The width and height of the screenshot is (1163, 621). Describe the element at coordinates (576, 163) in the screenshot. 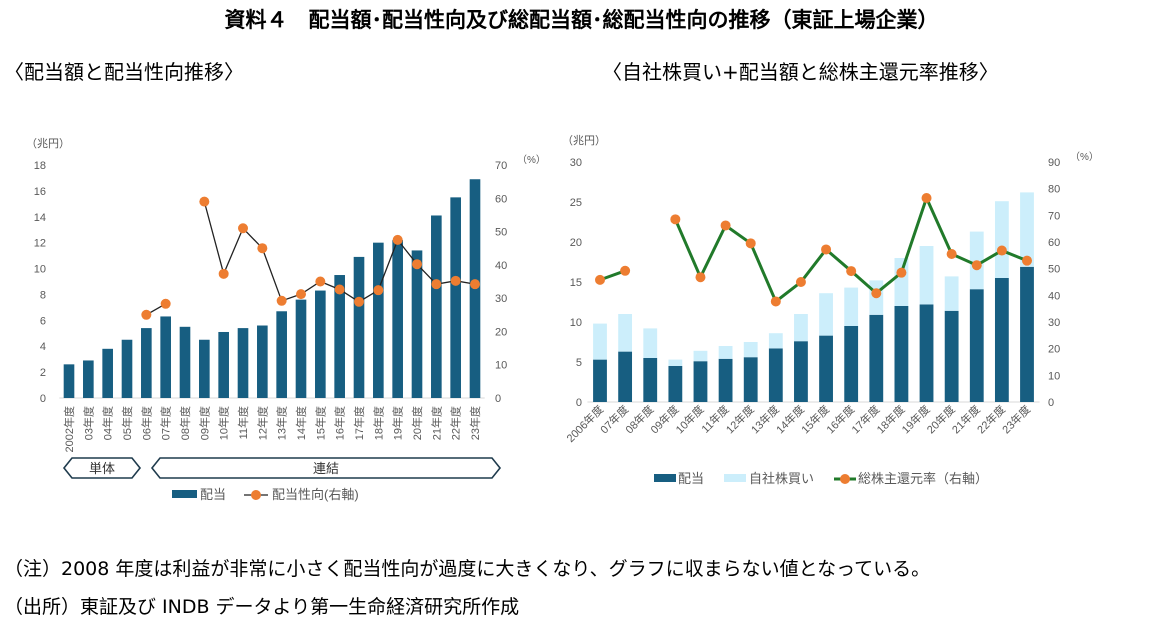

I see `y-tick-label: 30` at that location.